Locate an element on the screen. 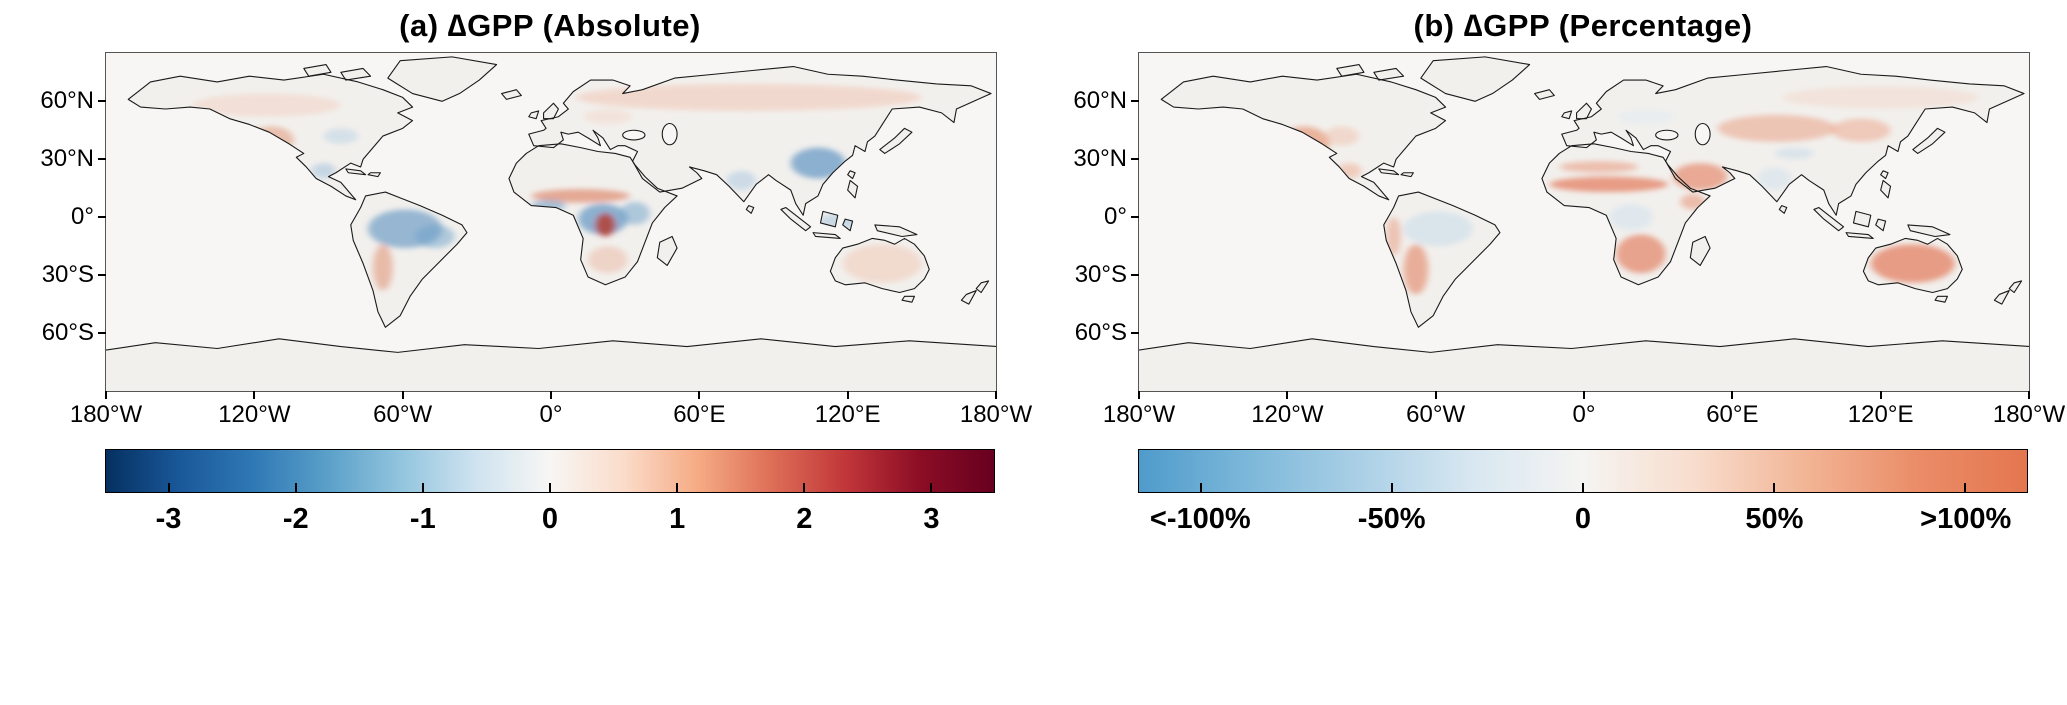 This screenshot has width=2067, height=705. colorbar-tick-label: -50% is located at coordinates (1391, 519).